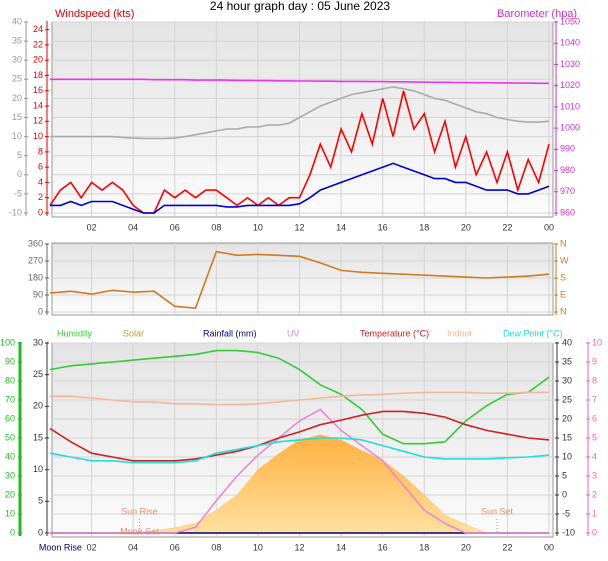  I want to click on x-tick-label: 10, so click(258, 547).